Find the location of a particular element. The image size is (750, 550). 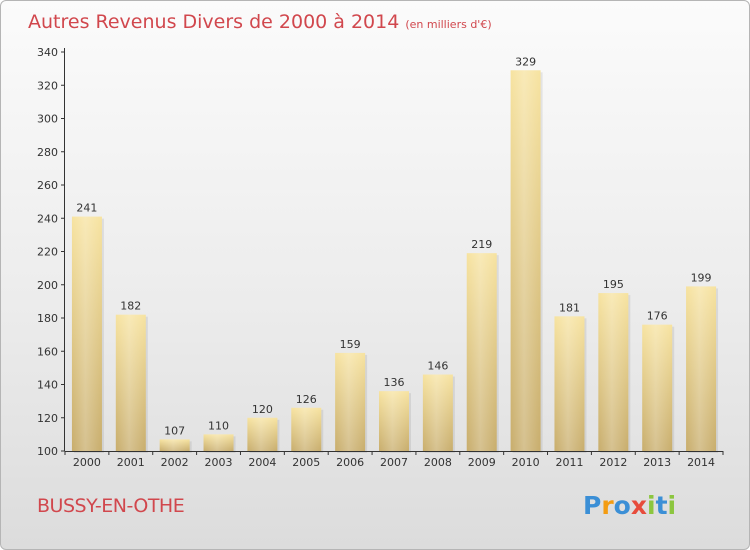

data-label: 110 is located at coordinates (218, 425).